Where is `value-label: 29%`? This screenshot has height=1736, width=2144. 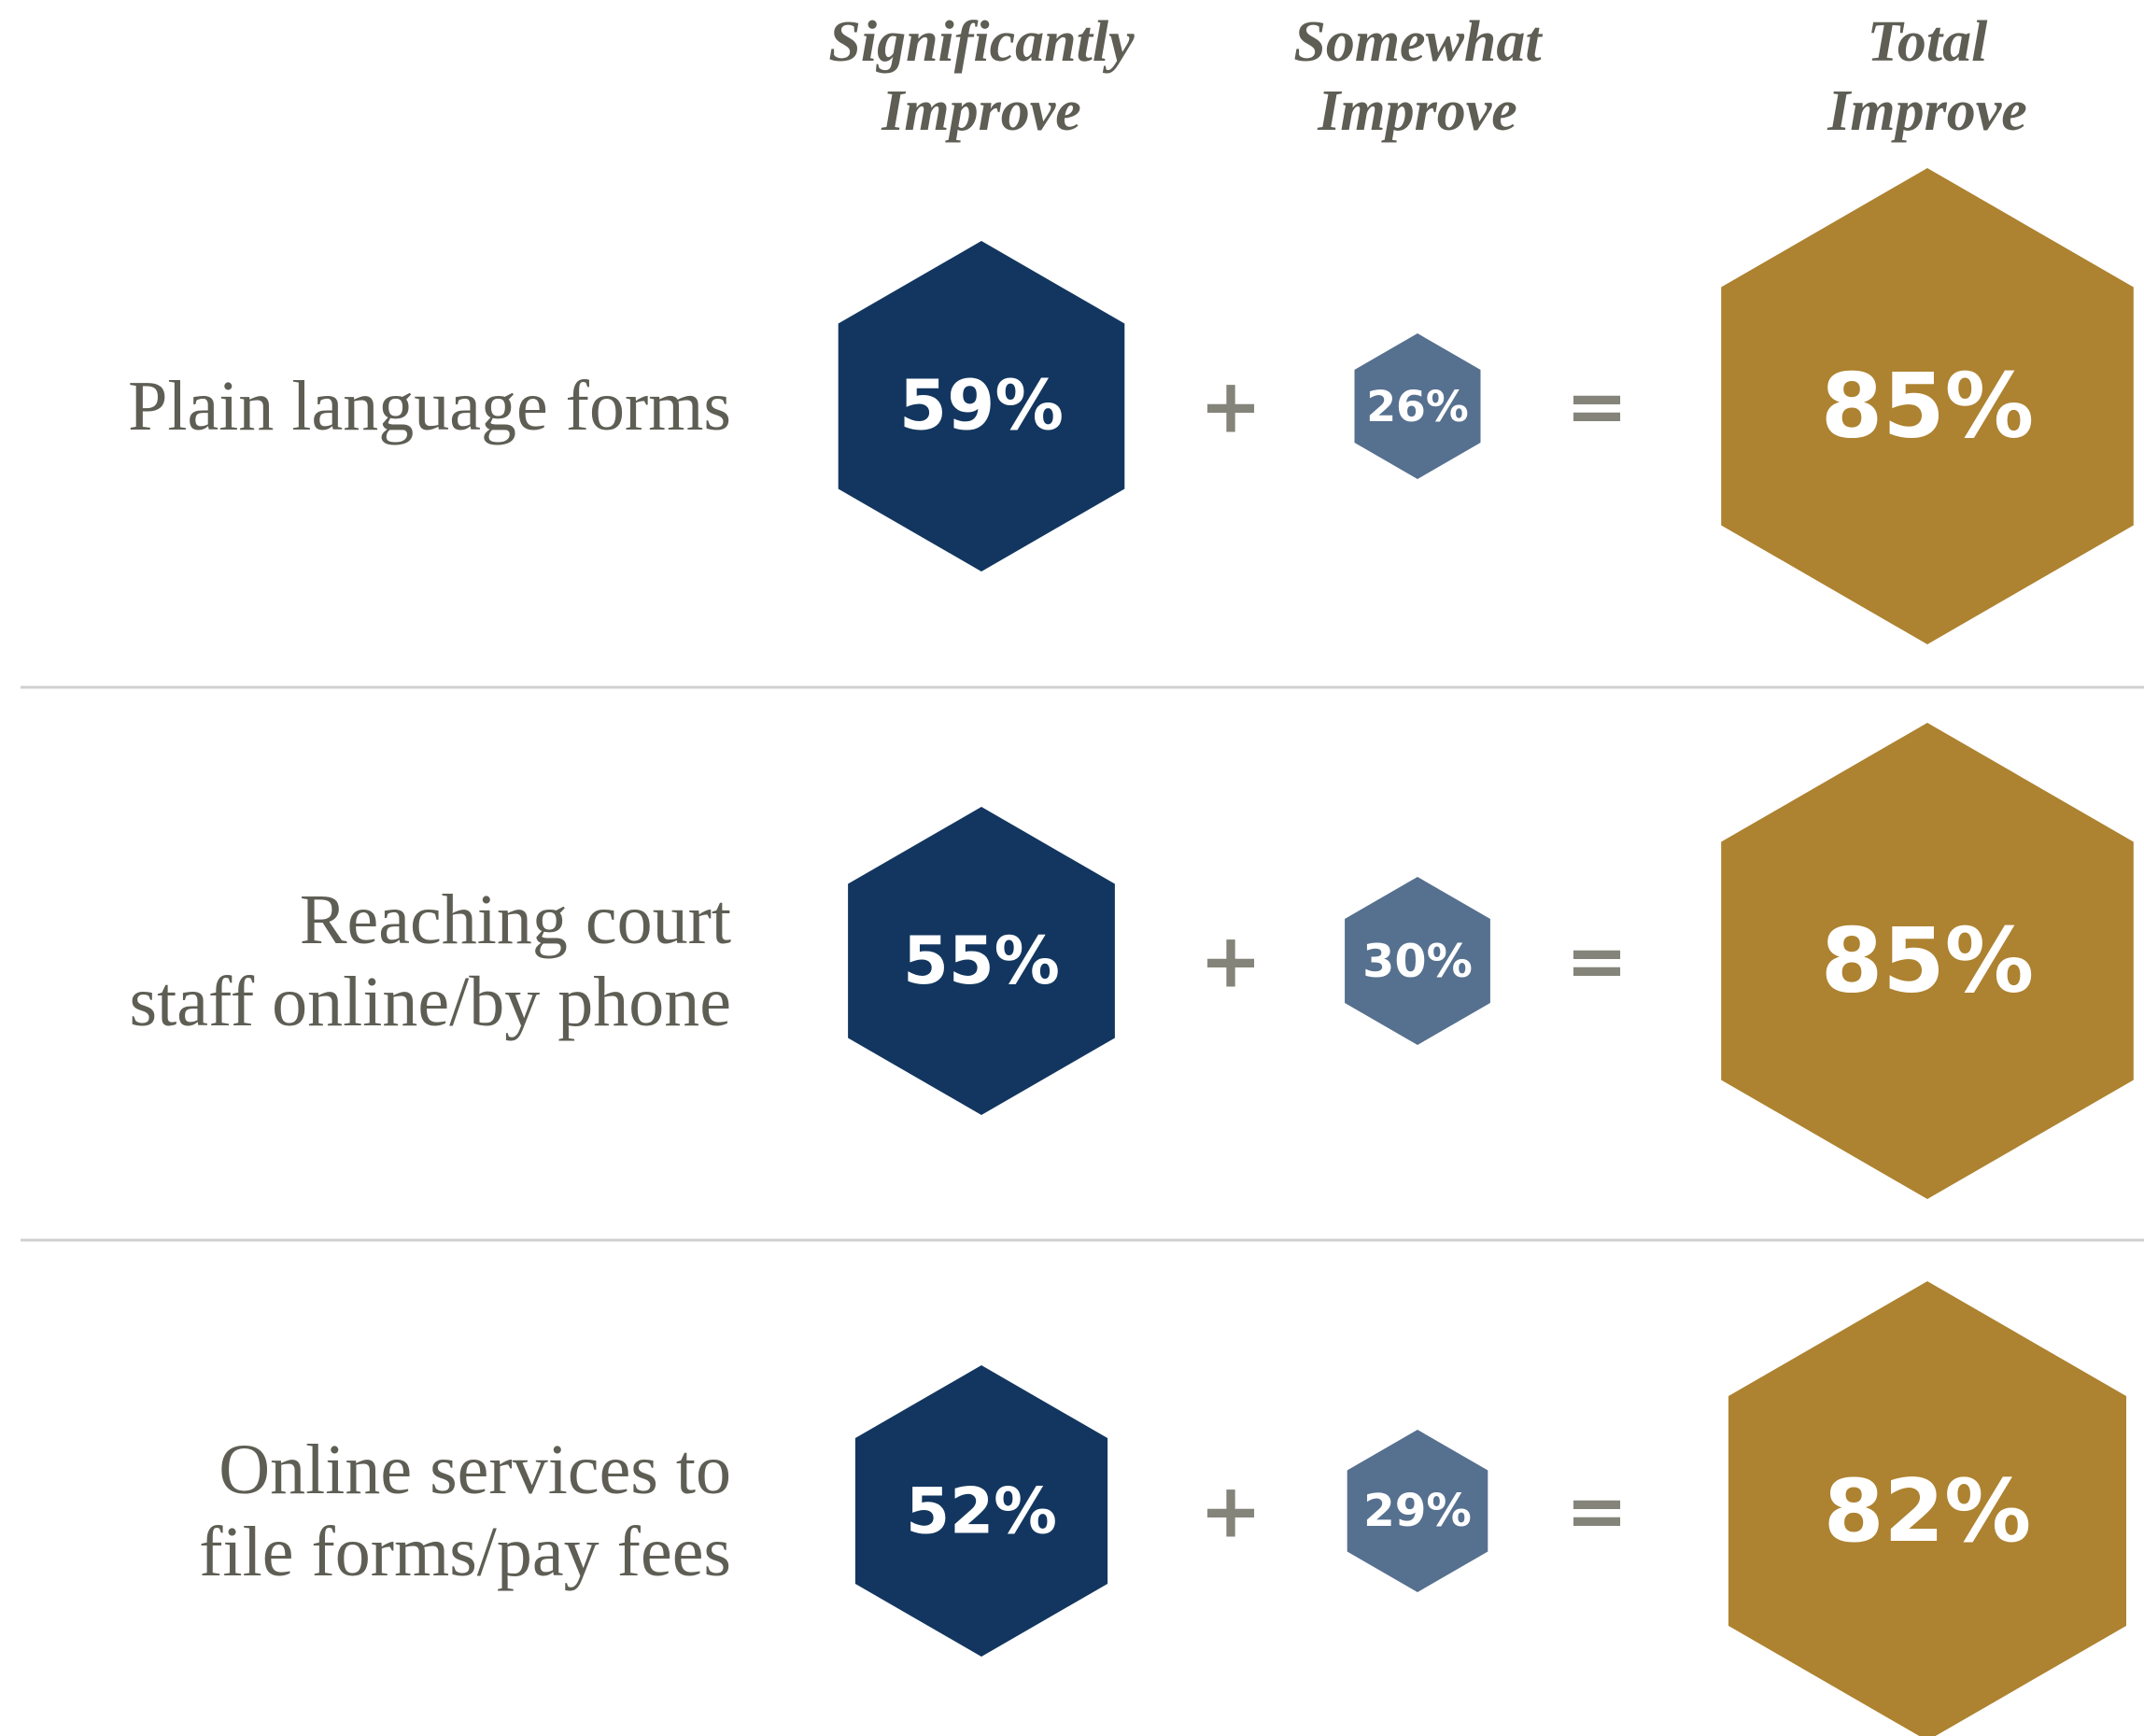
value-label: 29% is located at coordinates (1417, 1511).